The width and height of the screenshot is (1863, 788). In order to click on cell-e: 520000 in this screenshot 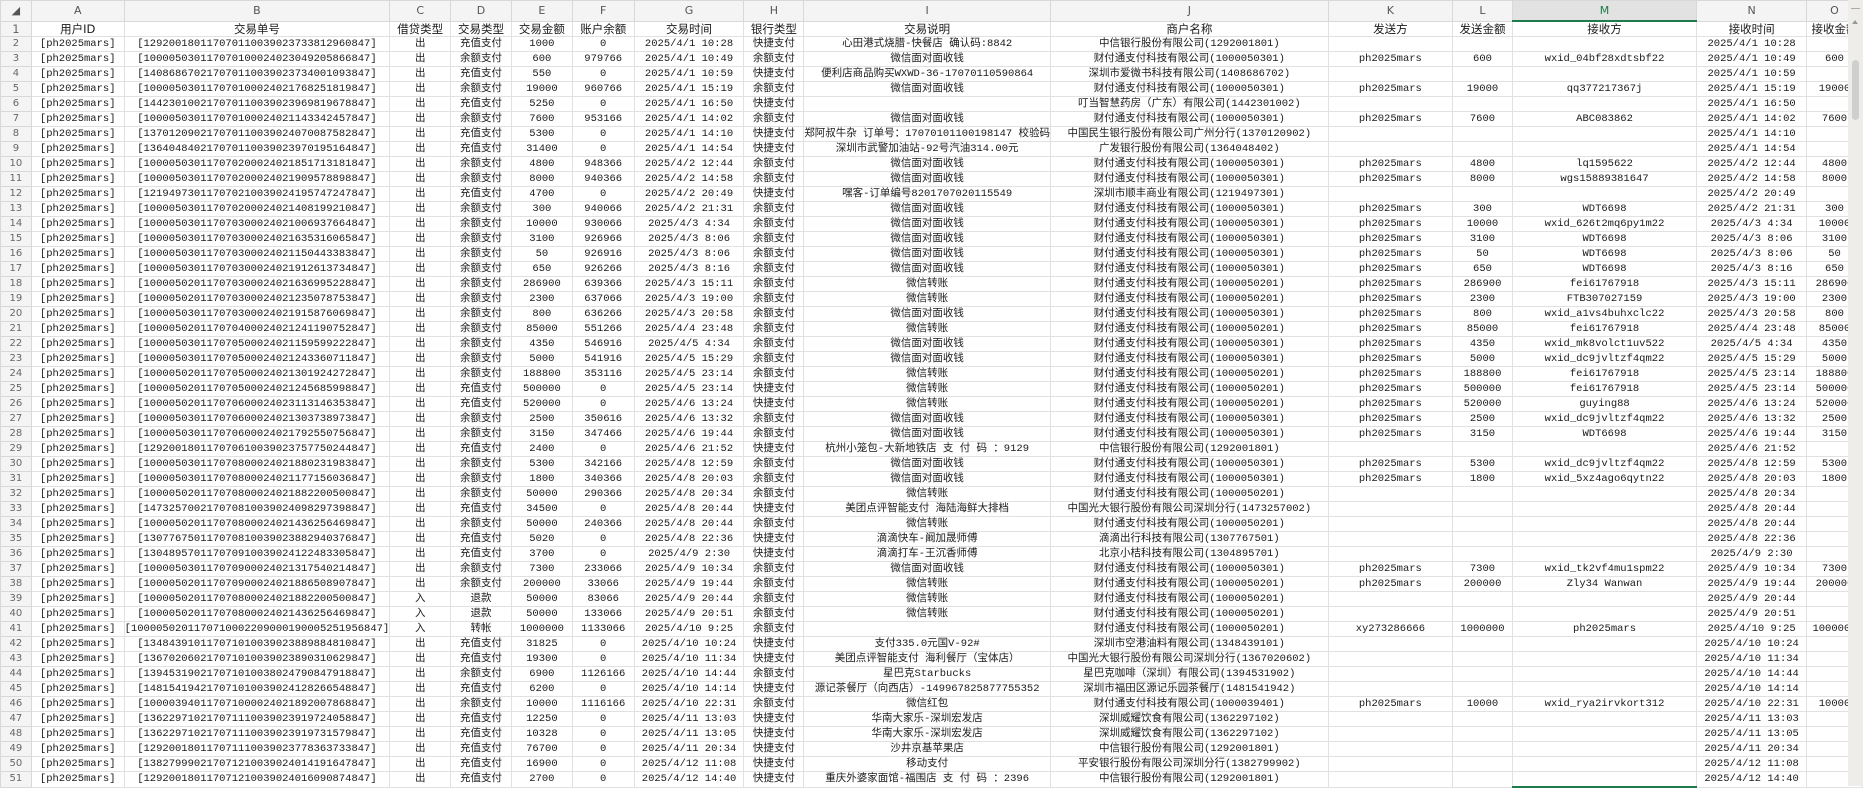, I will do `click(541, 404)`.